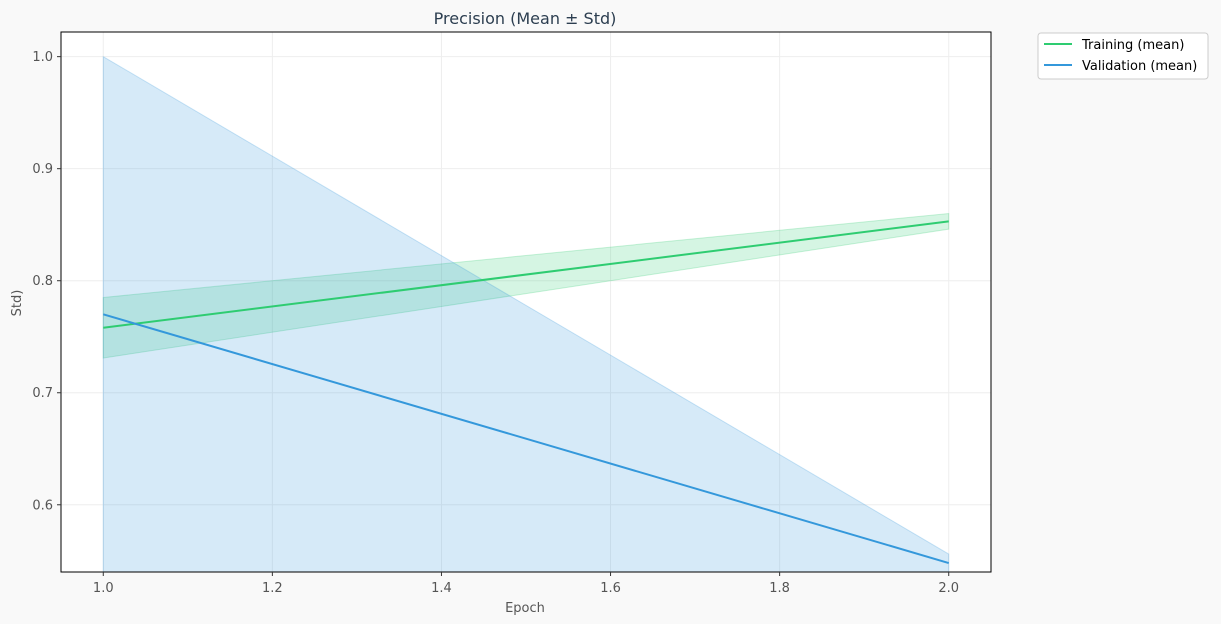 The height and width of the screenshot is (624, 1221). Describe the element at coordinates (779, 588) in the screenshot. I see `x-tick-label: 1.8` at that location.